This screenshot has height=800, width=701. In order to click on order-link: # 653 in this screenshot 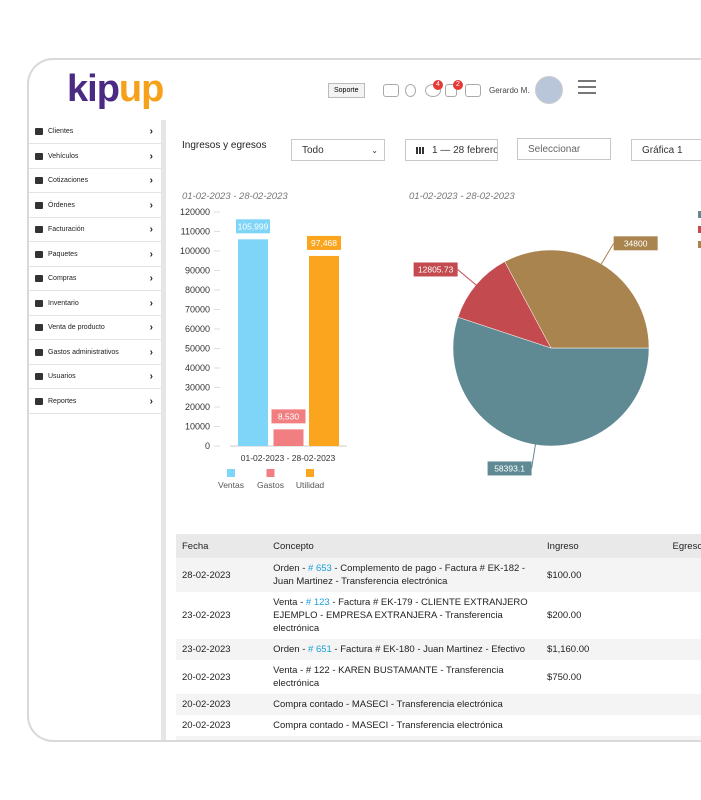, I will do `click(320, 568)`.